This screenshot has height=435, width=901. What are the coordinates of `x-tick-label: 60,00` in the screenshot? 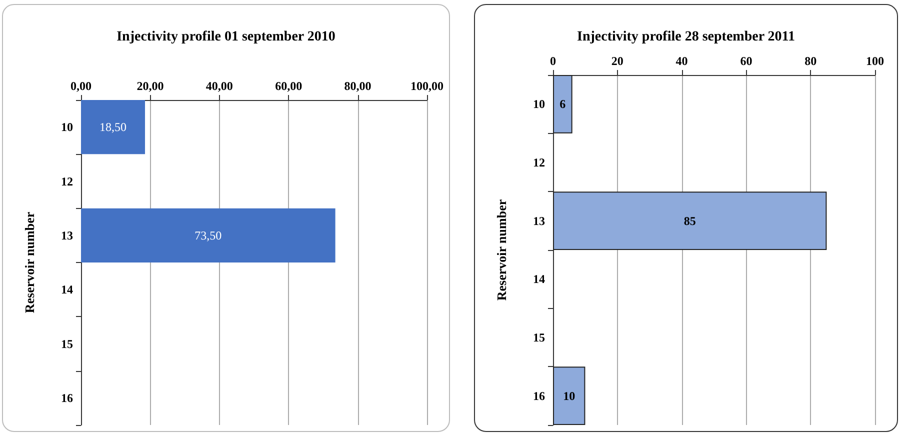 It's located at (288, 86).